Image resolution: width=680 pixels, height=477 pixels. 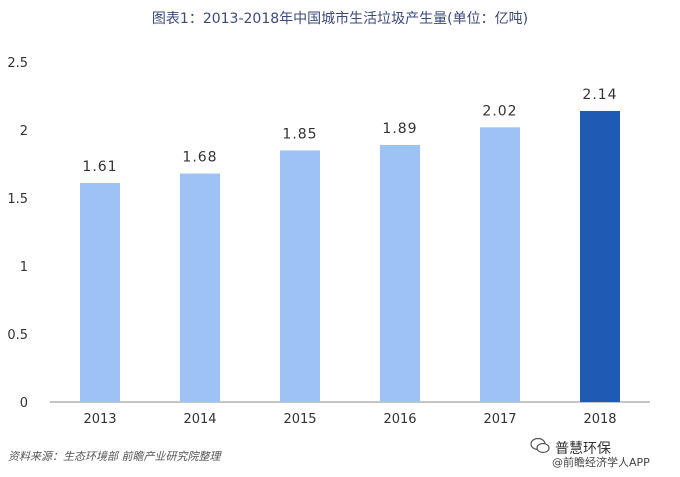 I want to click on data-label-2015: 1.85, so click(x=299, y=134).